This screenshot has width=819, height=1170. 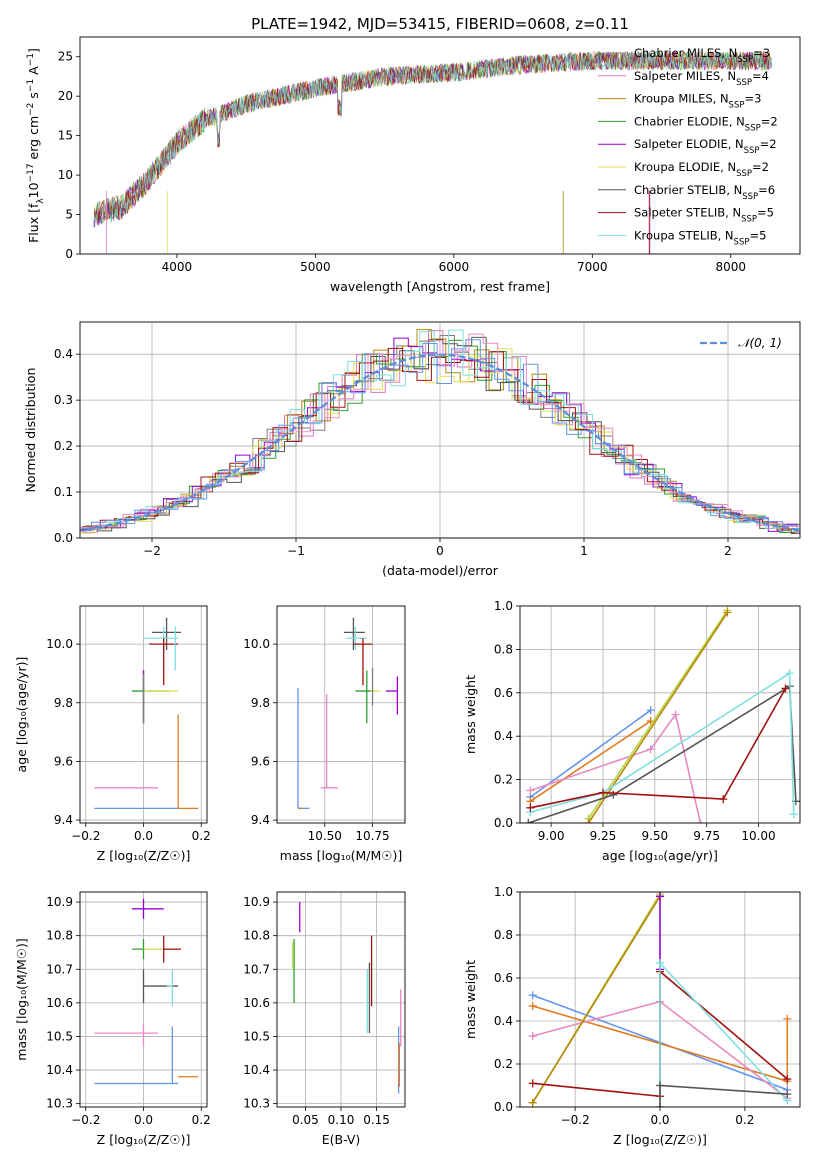 I want to click on tick-label-y: 0.2, so click(x=63, y=446).